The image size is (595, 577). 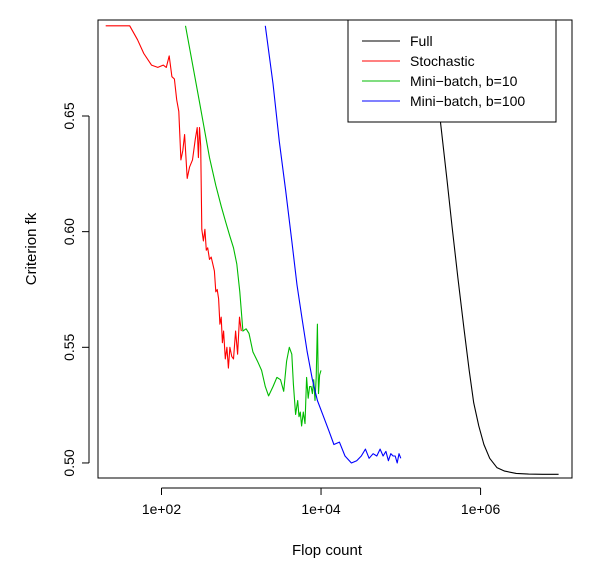 I want to click on x-axis-title: Flop count, so click(x=327, y=550).